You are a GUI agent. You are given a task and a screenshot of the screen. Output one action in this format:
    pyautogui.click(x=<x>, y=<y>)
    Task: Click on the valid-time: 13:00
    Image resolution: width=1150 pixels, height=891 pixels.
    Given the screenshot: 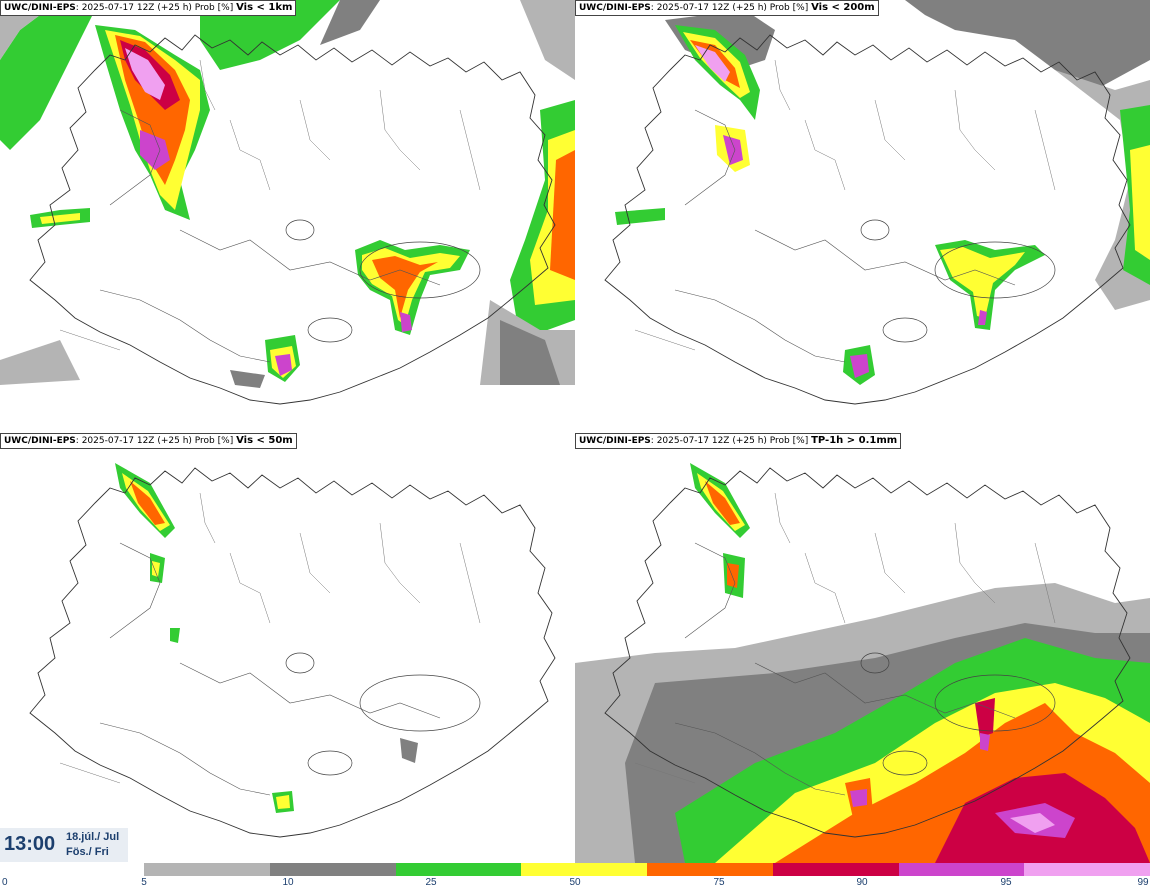 What is the action you would take?
    pyautogui.click(x=30, y=844)
    